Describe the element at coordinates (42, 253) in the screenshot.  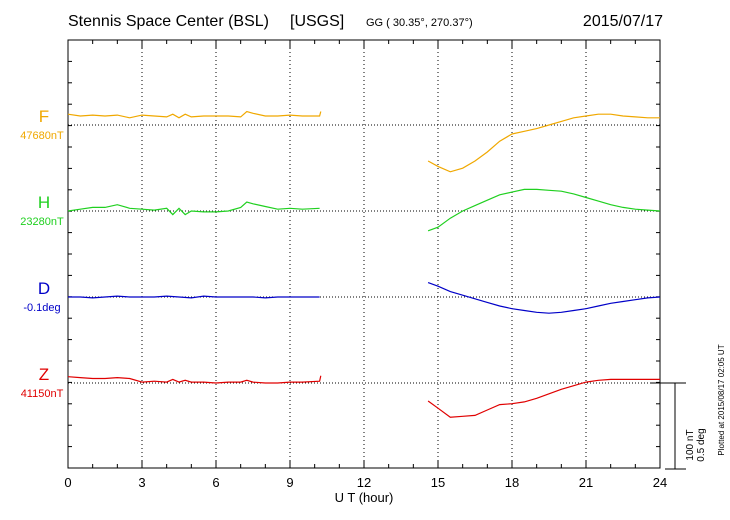
I see `series-labels: F 47680nT H 23280nT D -0.1deg Z 41150nT` at that location.